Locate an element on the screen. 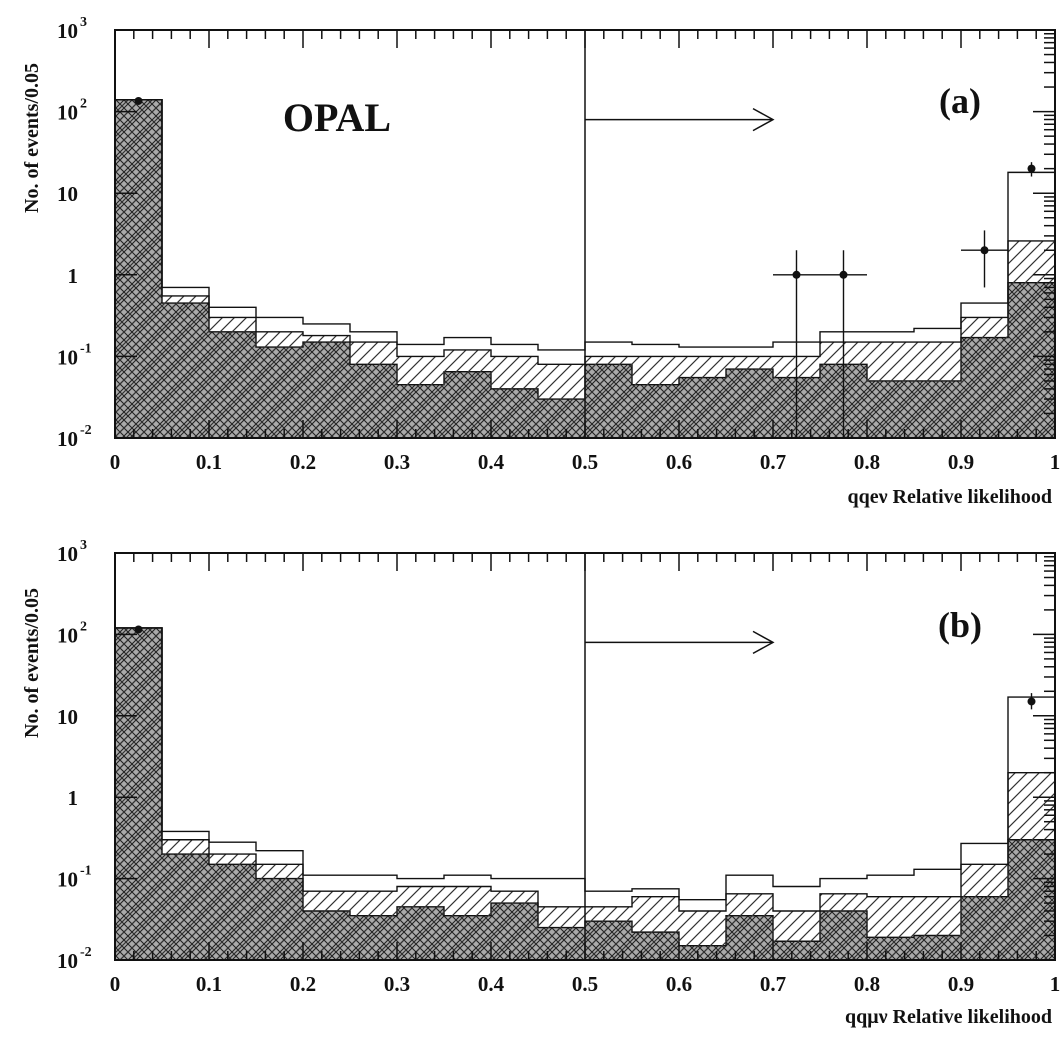  x-axis-label: qqμν Relative likelihood is located at coordinates (948, 1017).